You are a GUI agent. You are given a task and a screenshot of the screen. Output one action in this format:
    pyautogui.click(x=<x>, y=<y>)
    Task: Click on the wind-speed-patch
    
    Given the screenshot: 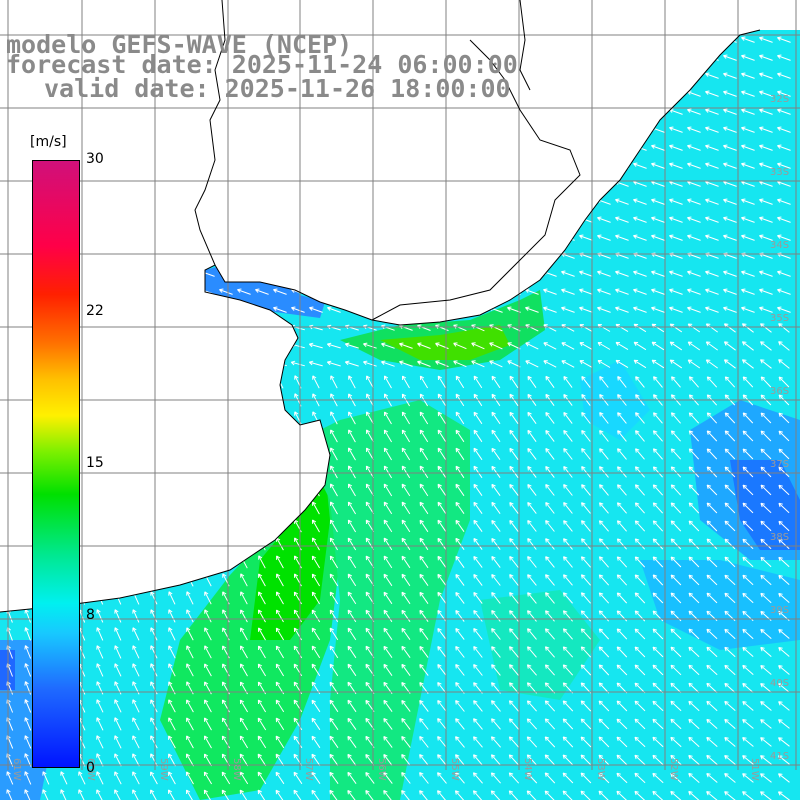 What is the action you would take?
    pyautogui.click(x=290, y=555)
    